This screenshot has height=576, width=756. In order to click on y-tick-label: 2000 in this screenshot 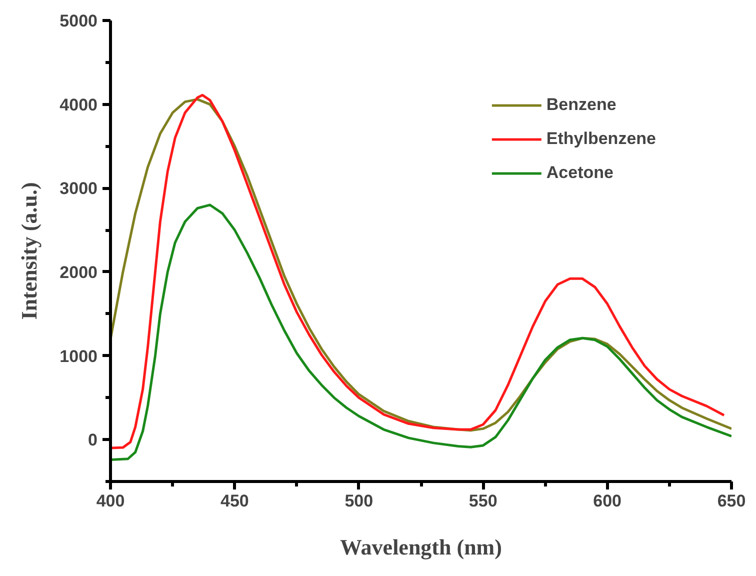, I will do `click(79, 272)`.